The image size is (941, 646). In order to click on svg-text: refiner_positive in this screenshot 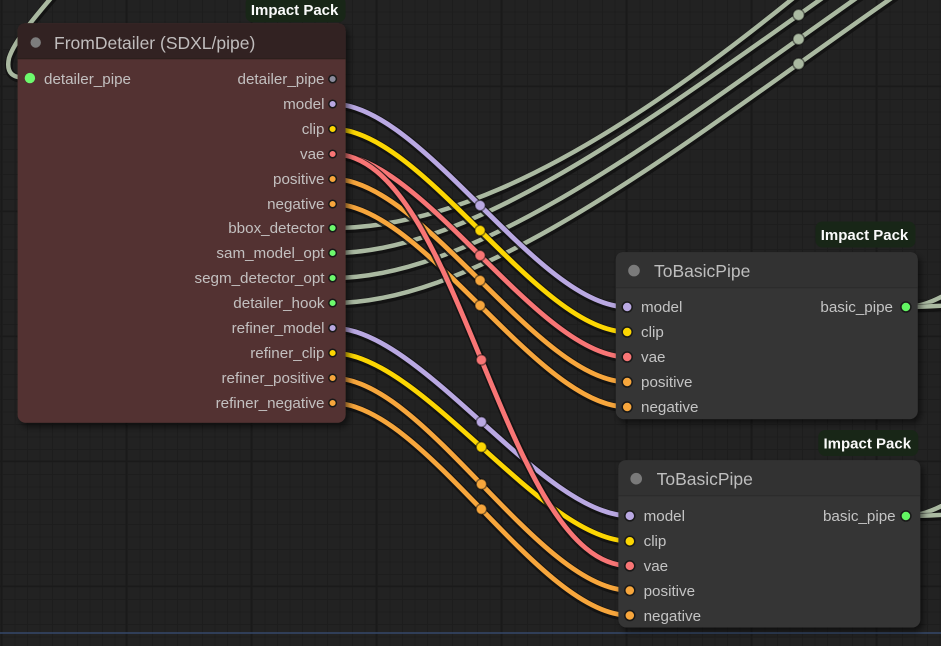, I will do `click(273, 378)`.